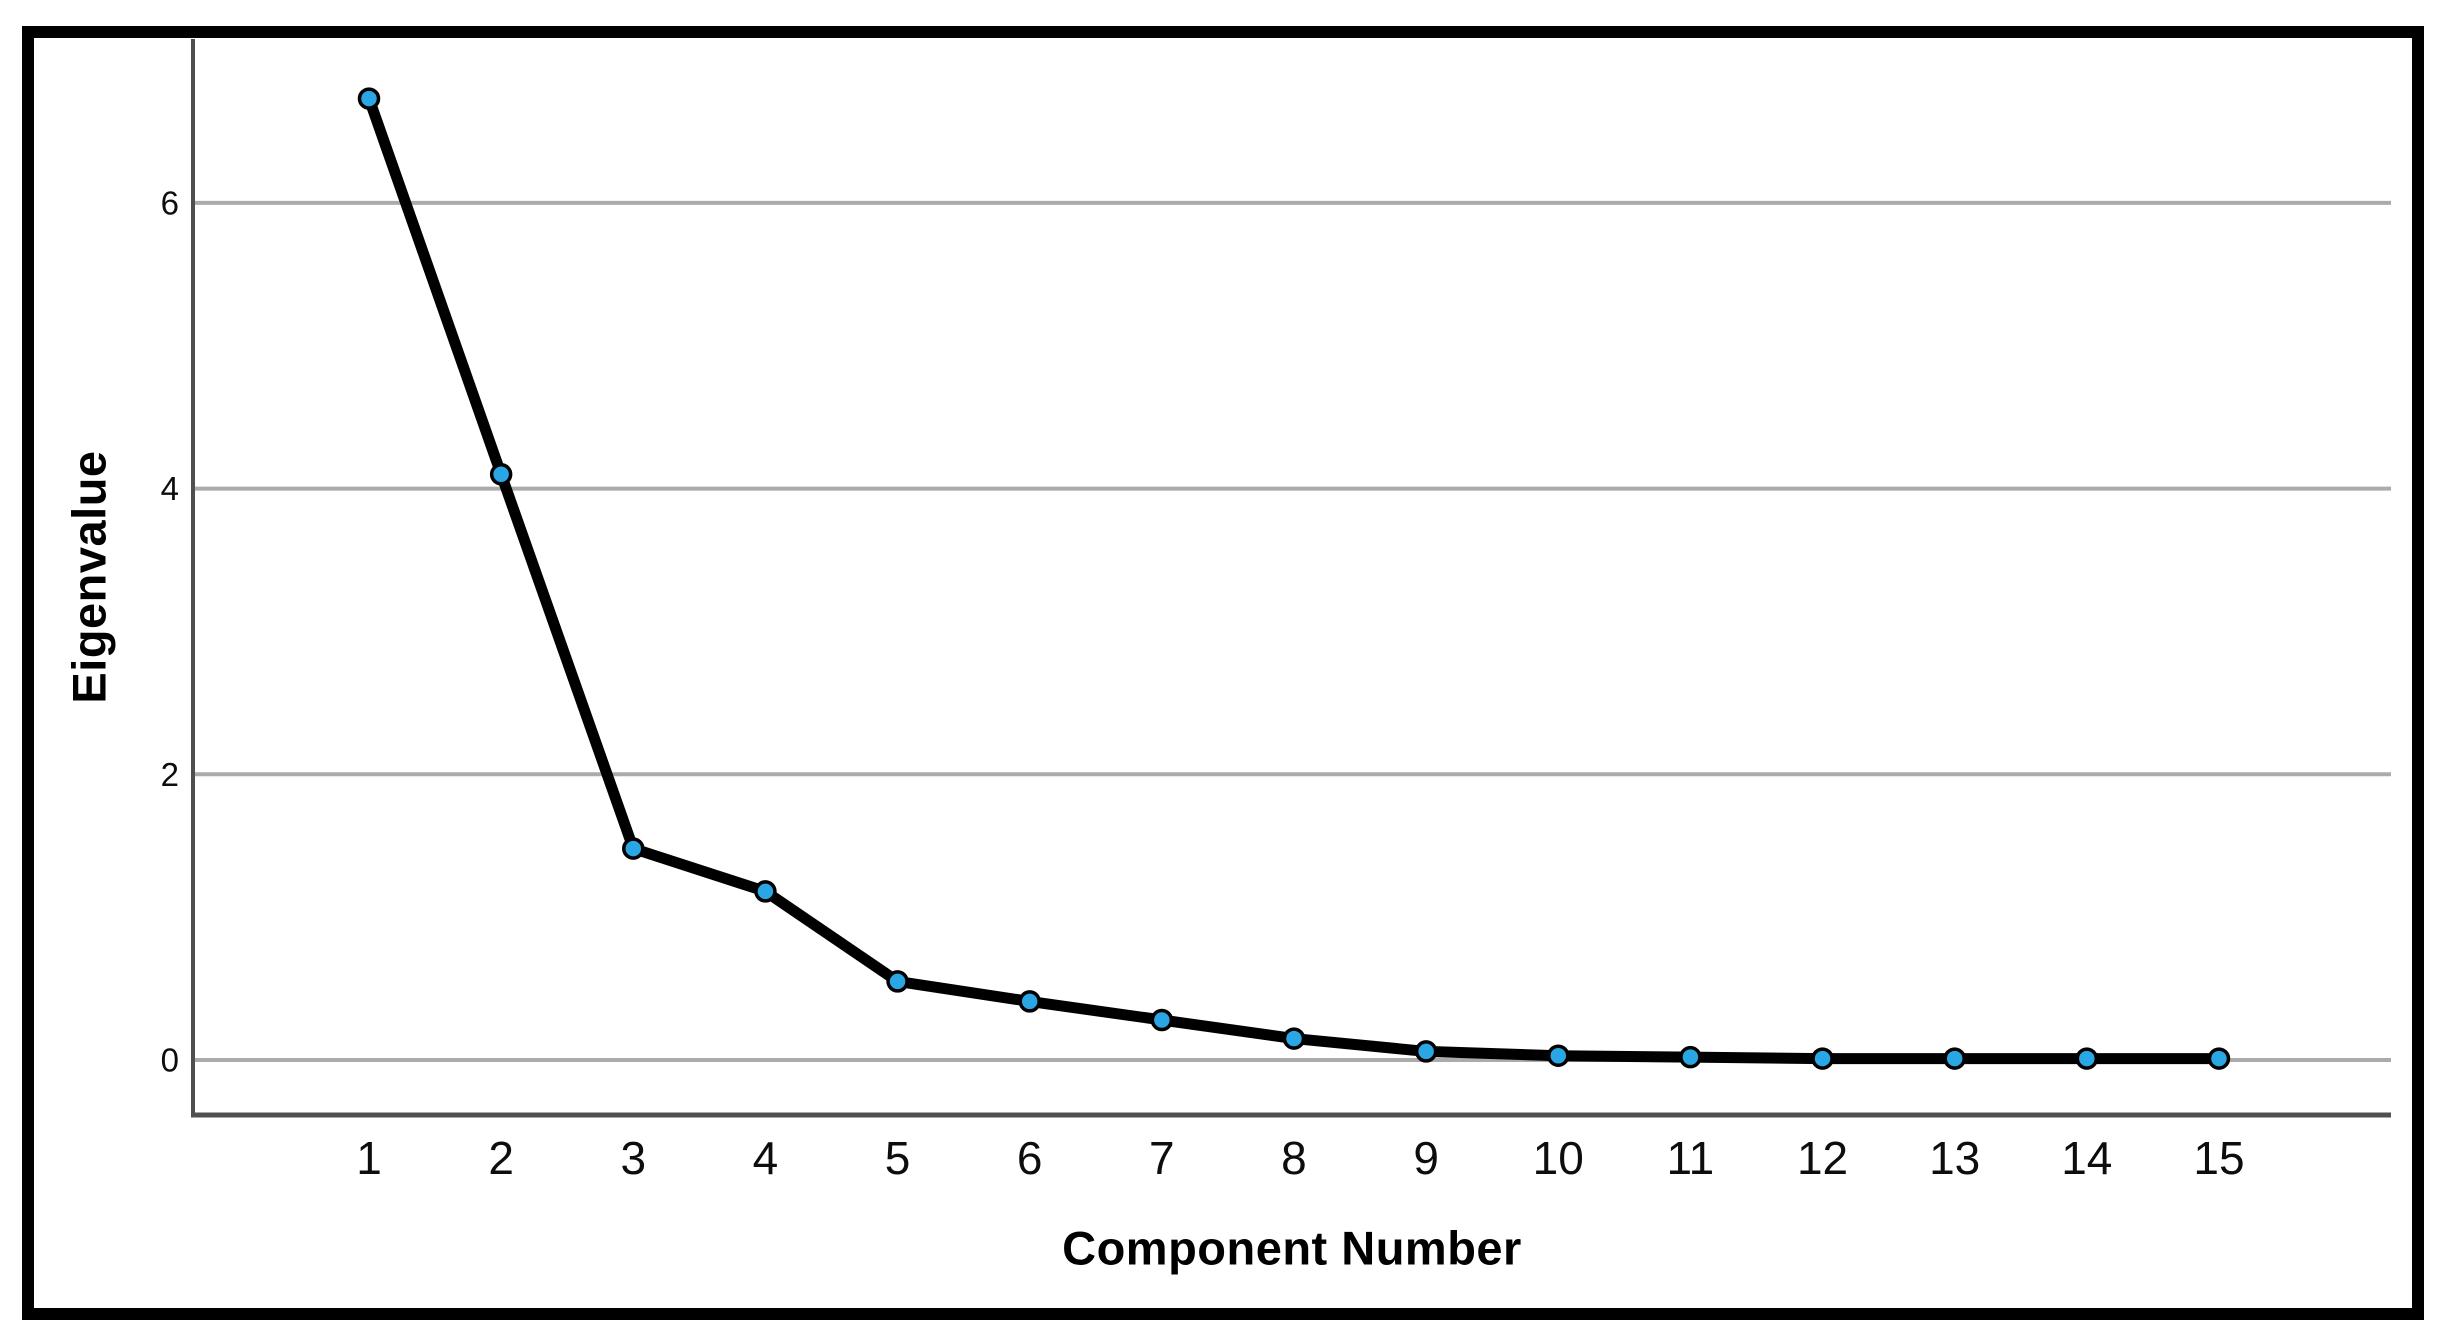 The height and width of the screenshot is (1336, 2441). I want to click on x-tick-label: 8, so click(1294, 1158).